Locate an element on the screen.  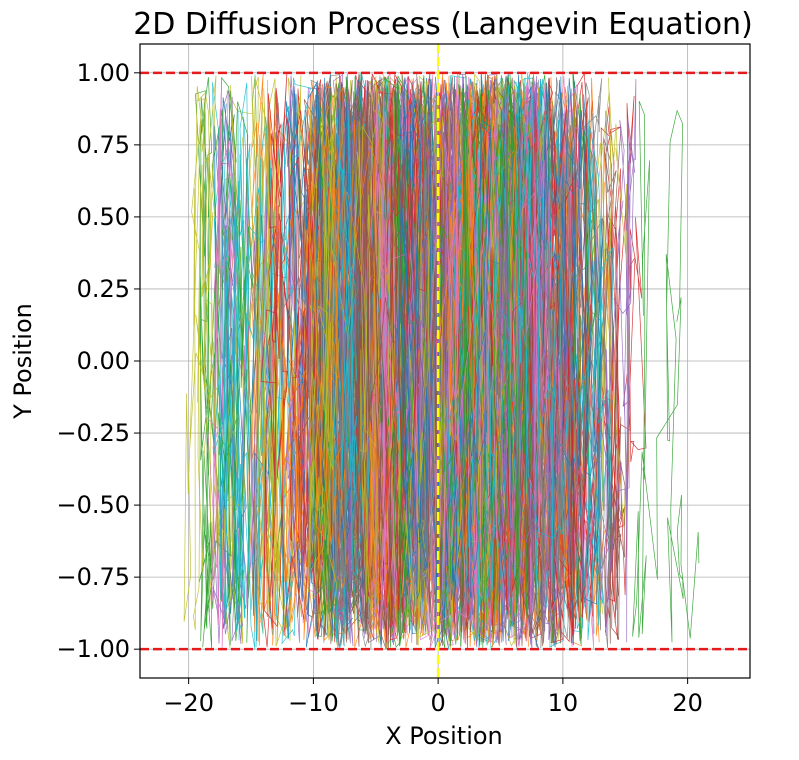
x-tick-label: −20 is located at coordinates (188, 703).